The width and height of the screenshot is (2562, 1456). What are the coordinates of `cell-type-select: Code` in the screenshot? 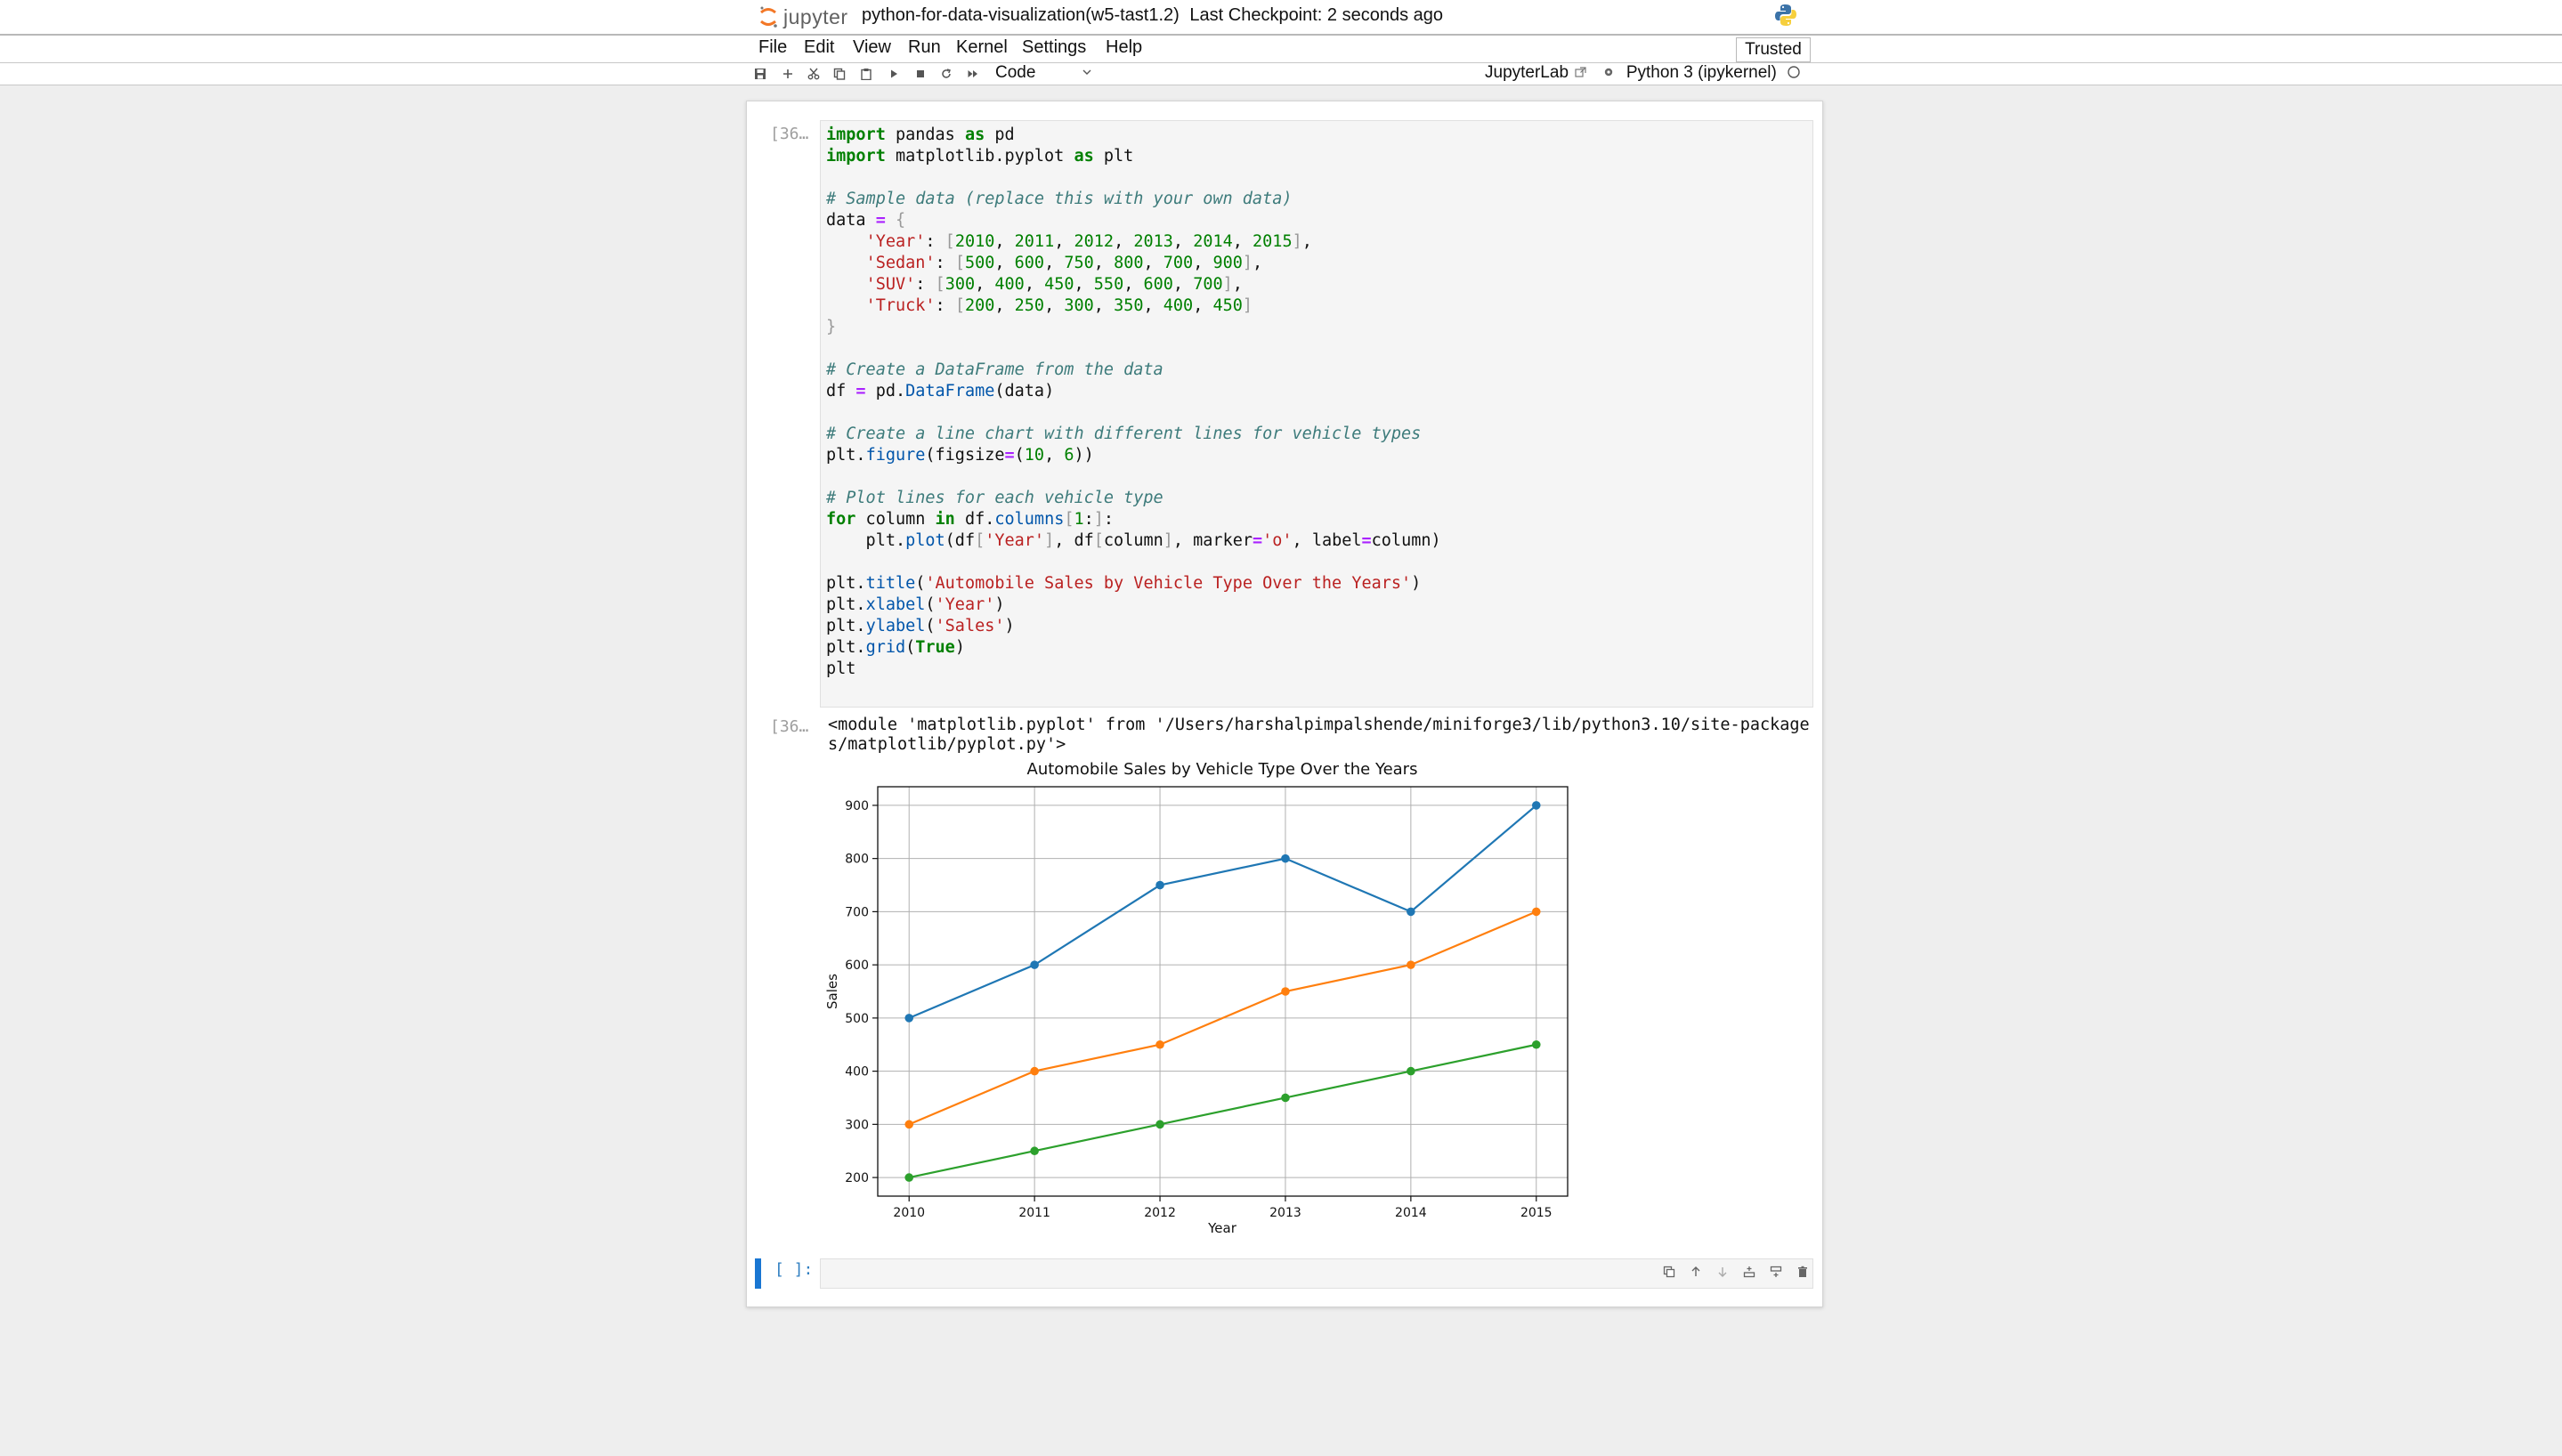 It's located at (1015, 72).